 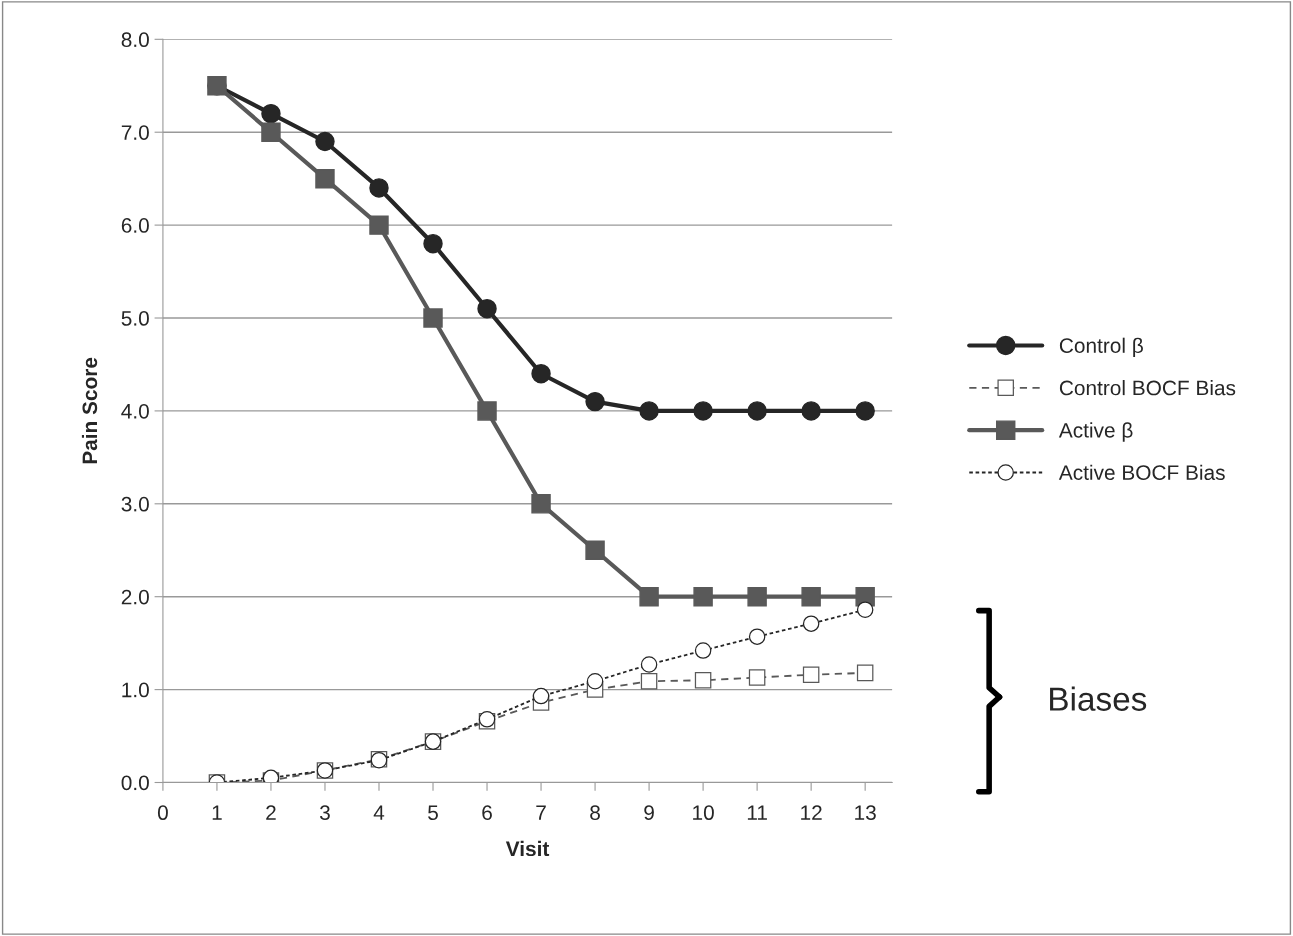 What do you see at coordinates (1147, 388) in the screenshot?
I see `legend-label: Control BOCF Bias` at bounding box center [1147, 388].